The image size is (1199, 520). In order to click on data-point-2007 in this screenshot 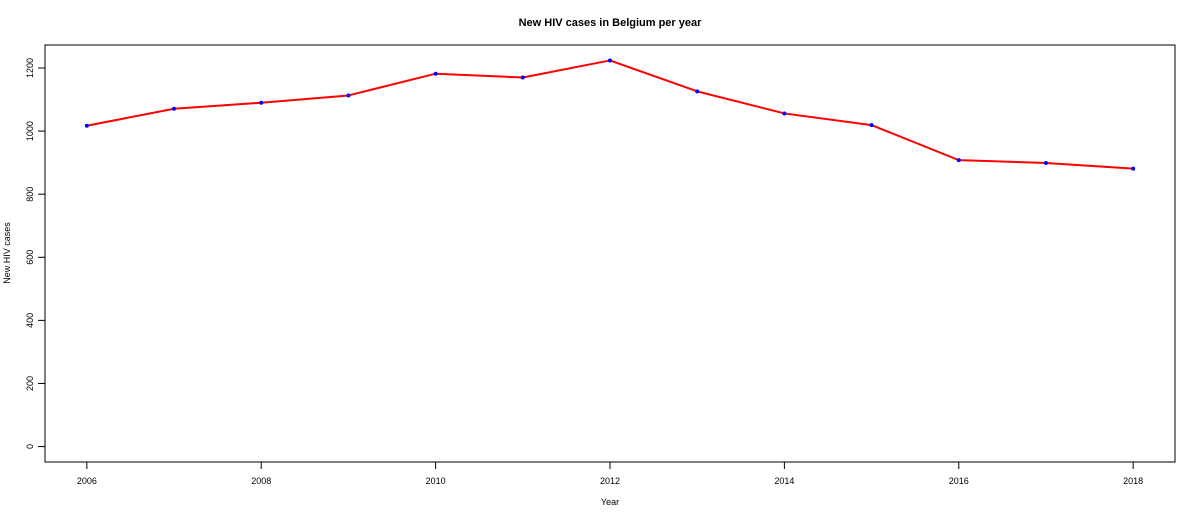, I will do `click(174, 108)`.